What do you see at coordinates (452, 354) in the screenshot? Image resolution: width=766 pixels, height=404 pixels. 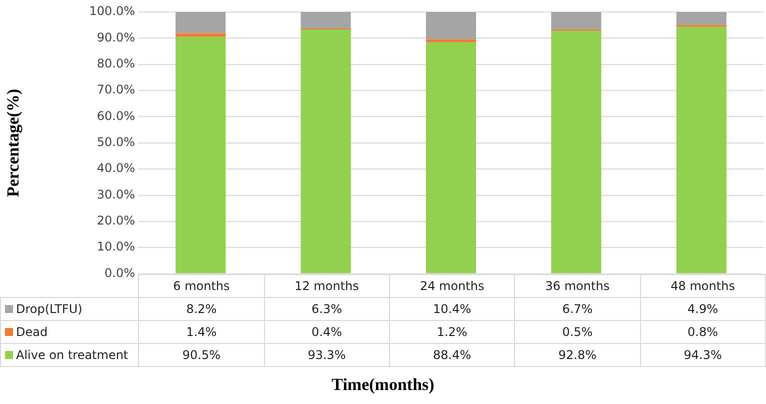 I see `data-label: 88.4%` at bounding box center [452, 354].